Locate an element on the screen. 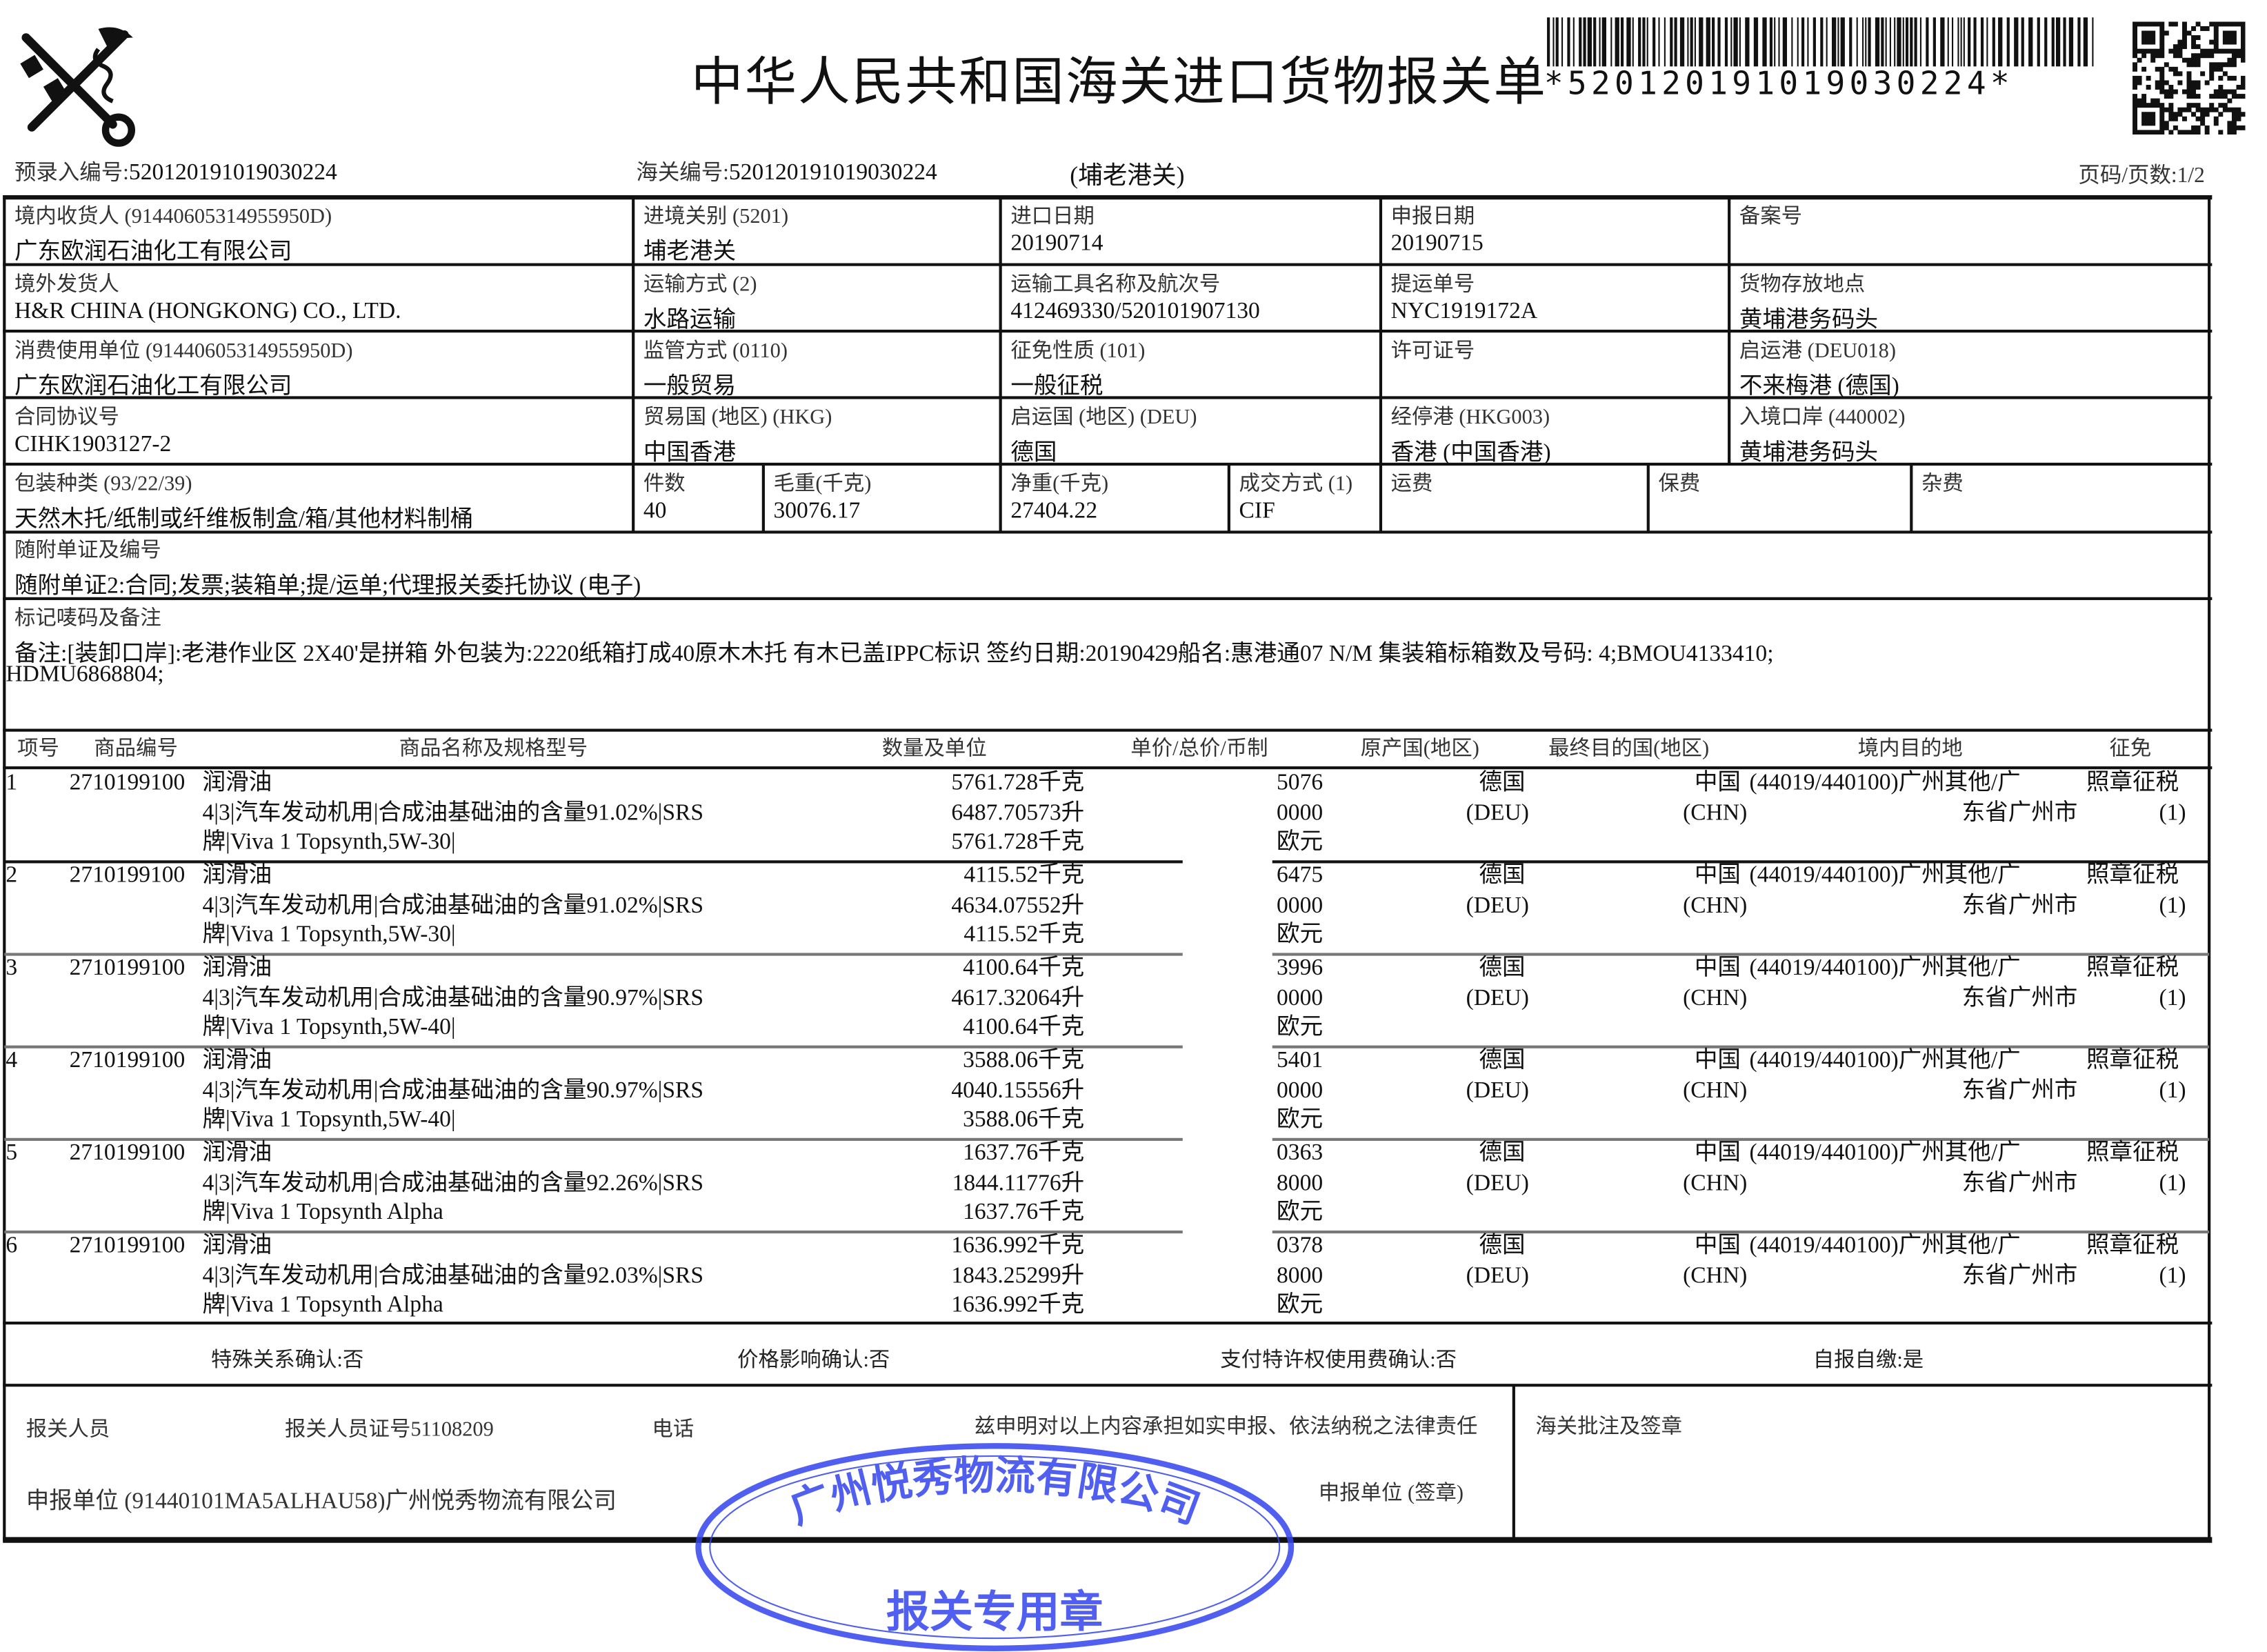  self-pay-confirm: 自报自缴:是 is located at coordinates (1868, 1361).